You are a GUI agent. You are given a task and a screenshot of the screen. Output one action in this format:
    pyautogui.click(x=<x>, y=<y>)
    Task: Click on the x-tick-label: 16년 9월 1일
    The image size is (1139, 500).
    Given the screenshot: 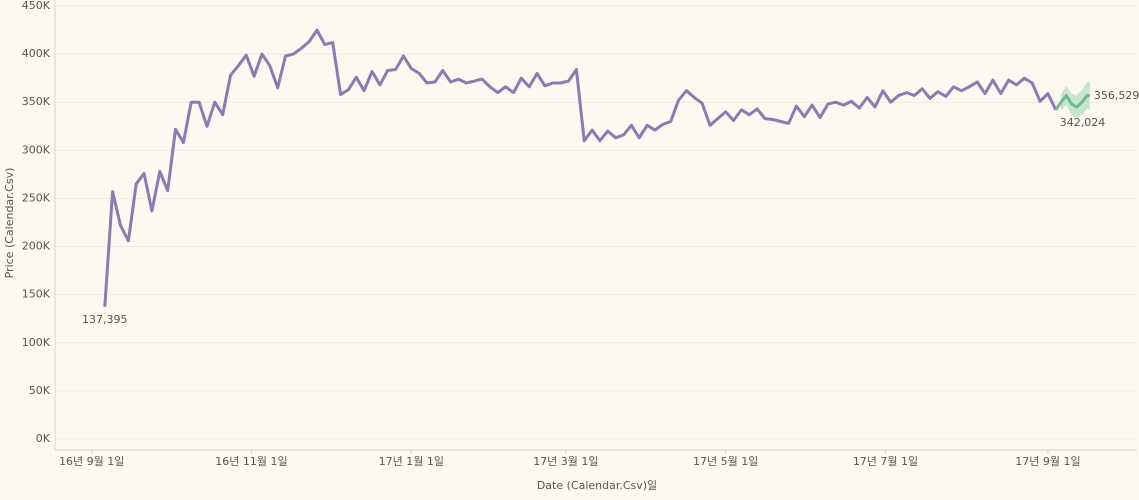 What is the action you would take?
    pyautogui.click(x=91, y=461)
    